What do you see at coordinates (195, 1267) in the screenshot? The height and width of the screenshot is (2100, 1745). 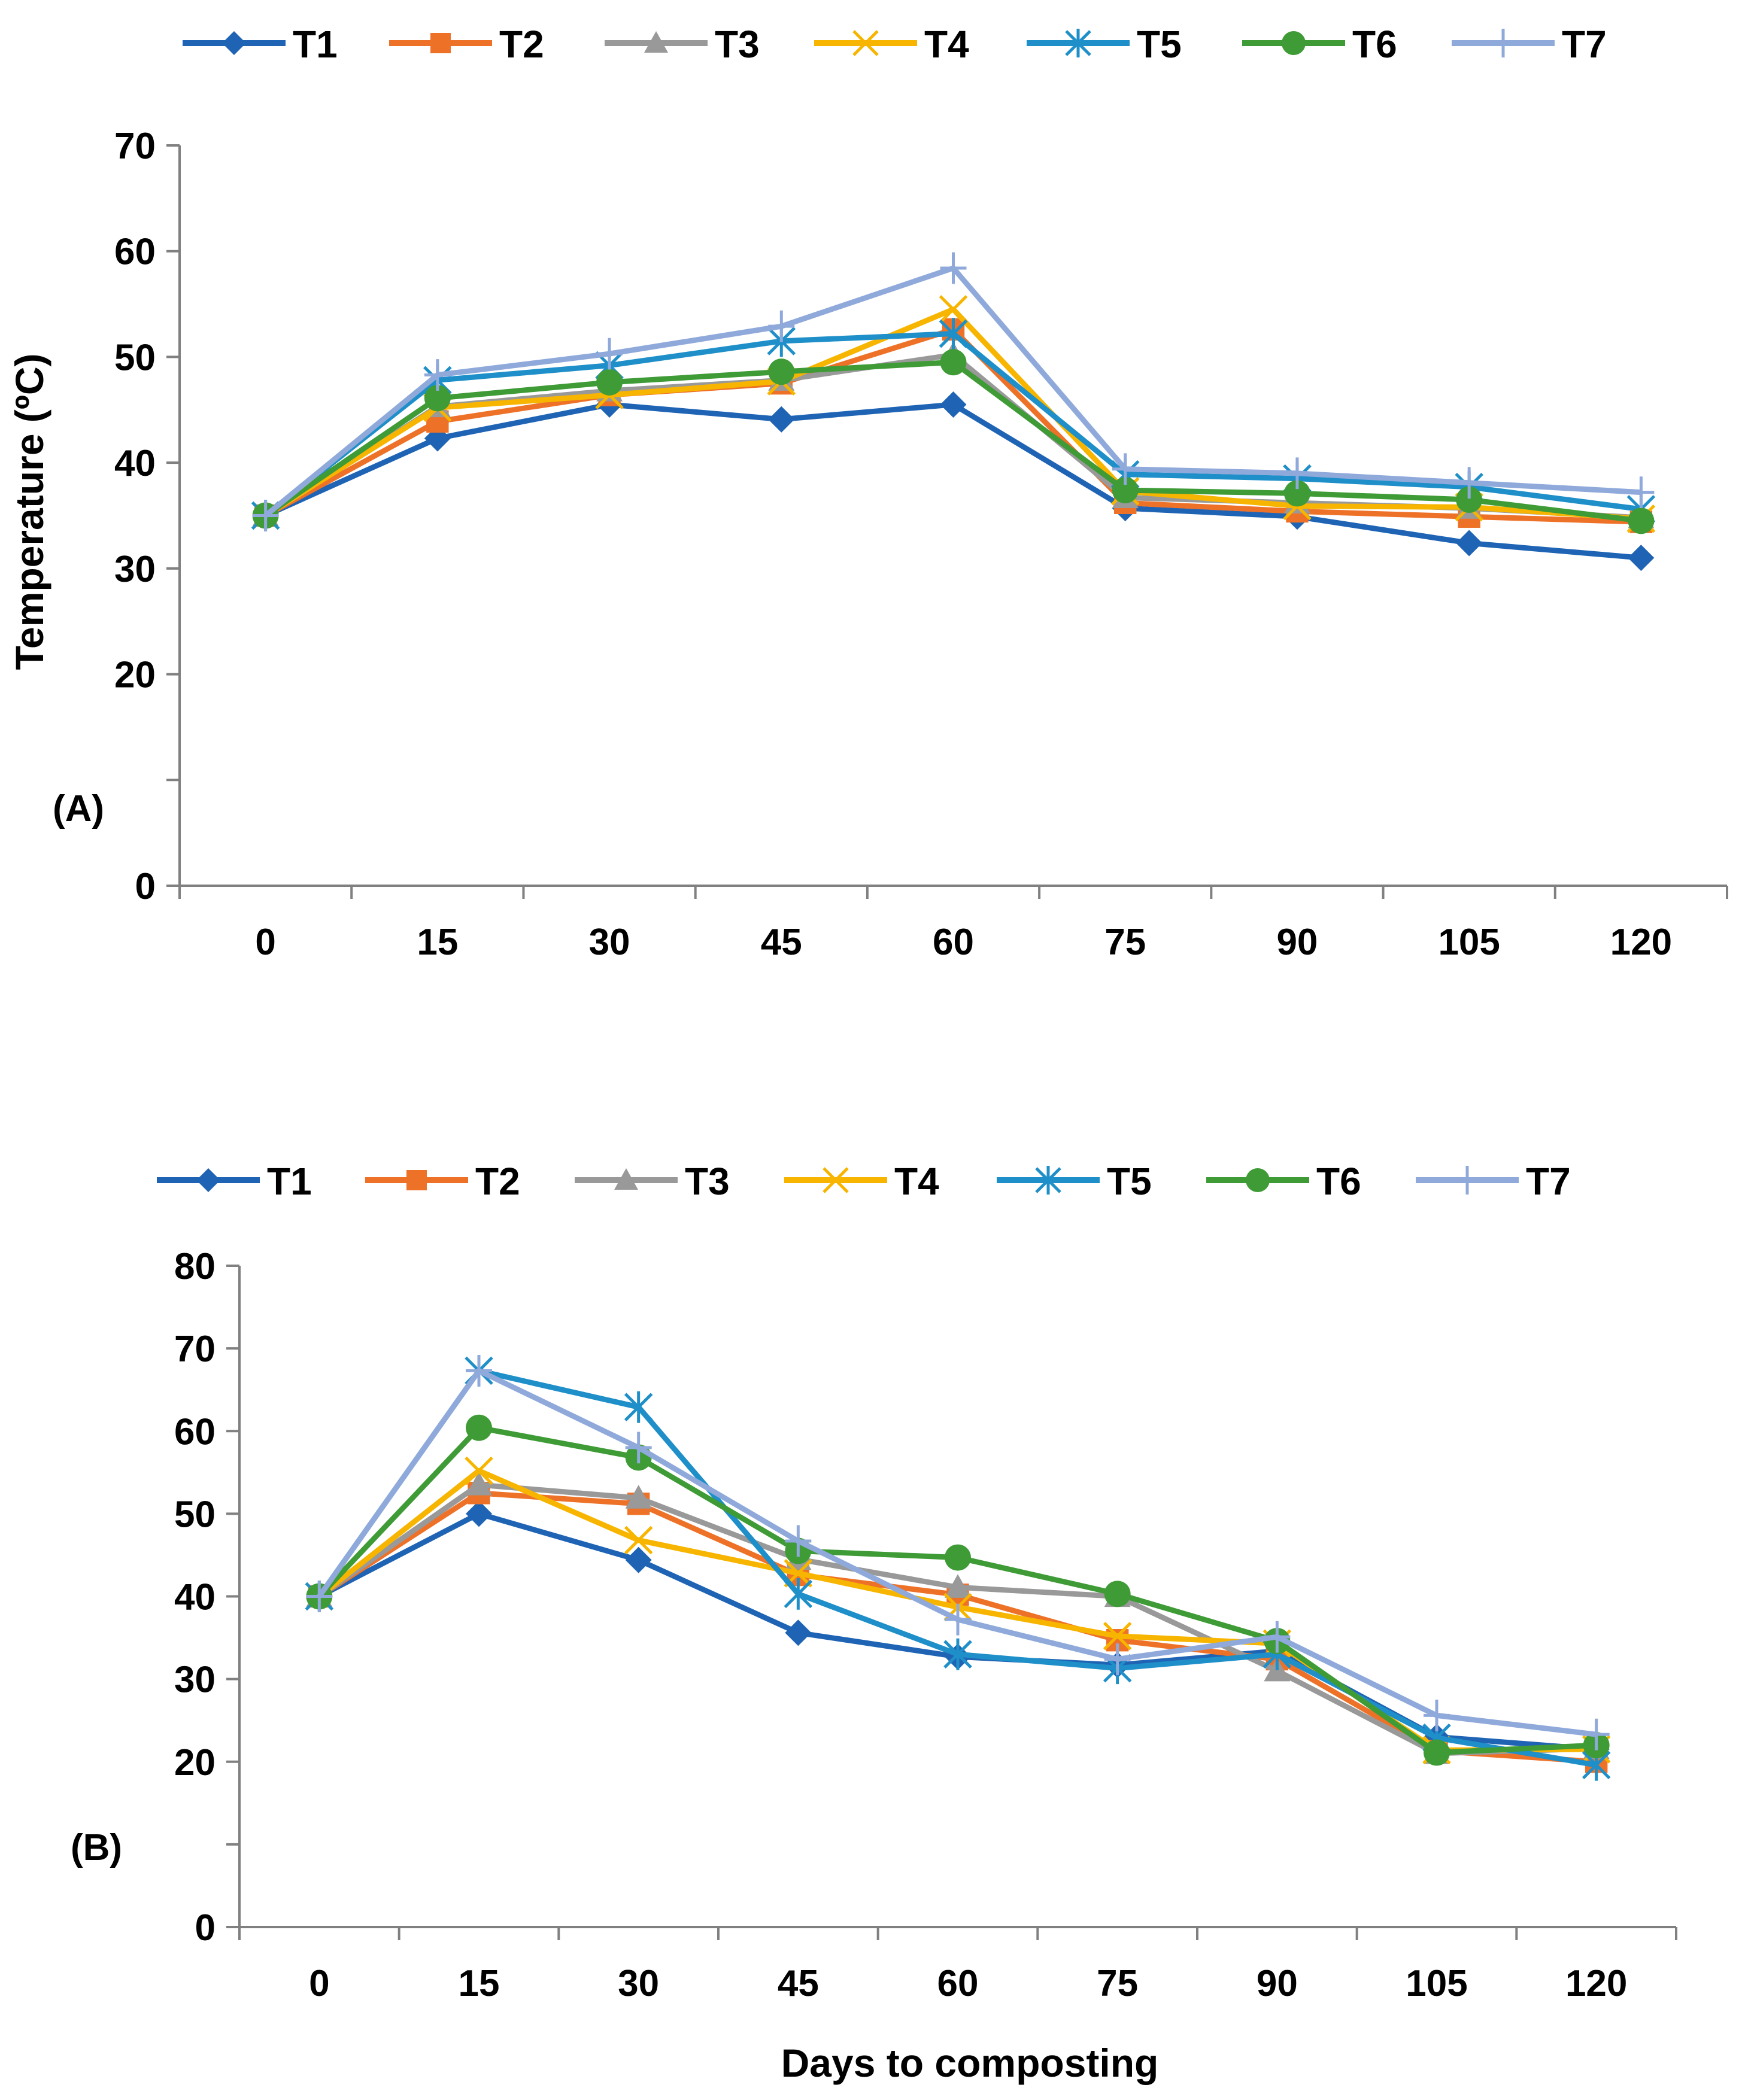 I see `y-tick-label: 80` at bounding box center [195, 1267].